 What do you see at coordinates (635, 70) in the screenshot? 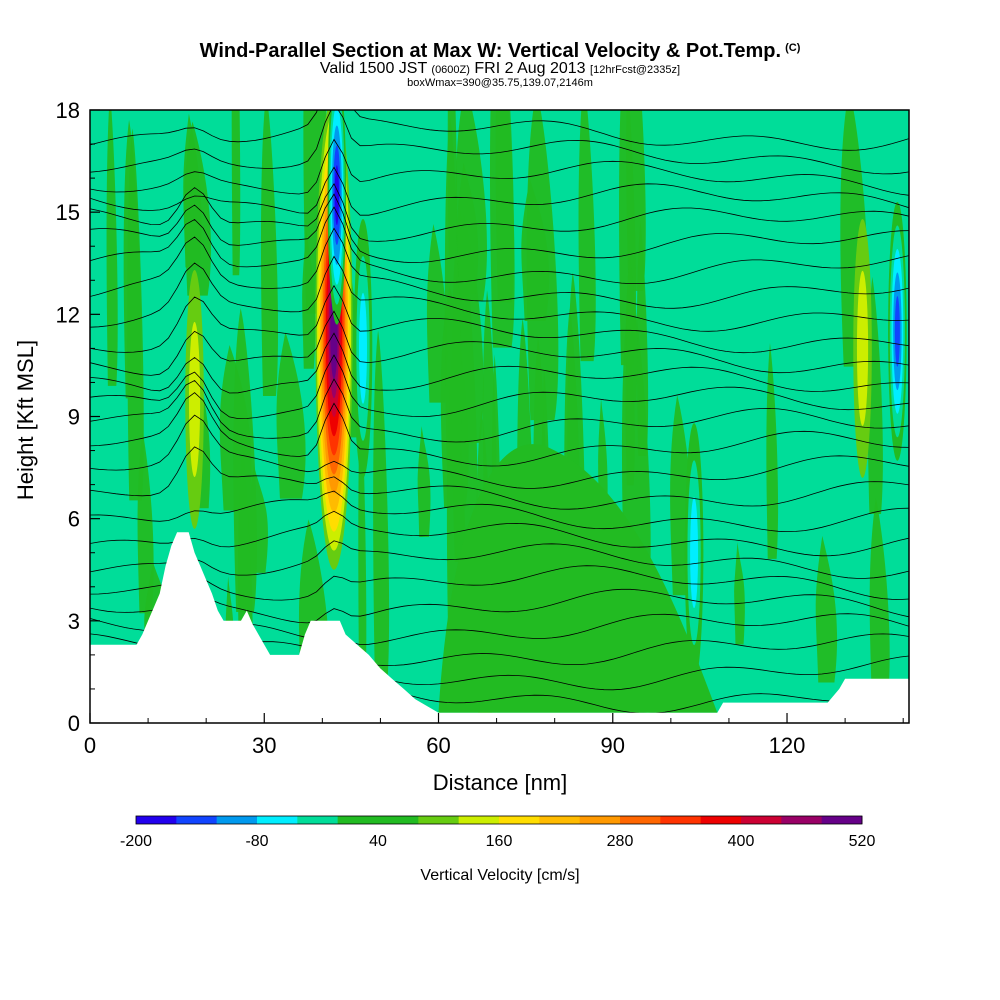
I see `forecast-info: [12hrFcst@2335z]` at bounding box center [635, 70].